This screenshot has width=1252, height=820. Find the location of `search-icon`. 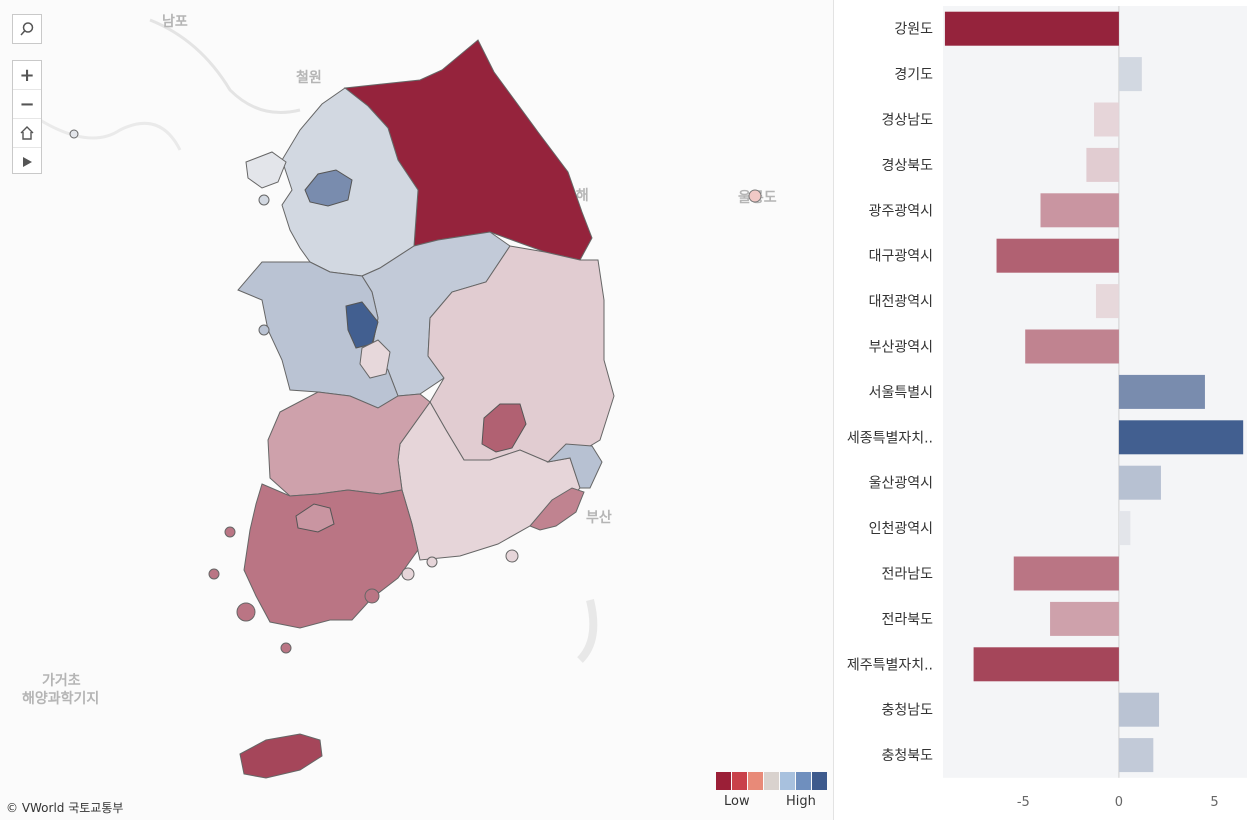

search-icon is located at coordinates (27, 29).